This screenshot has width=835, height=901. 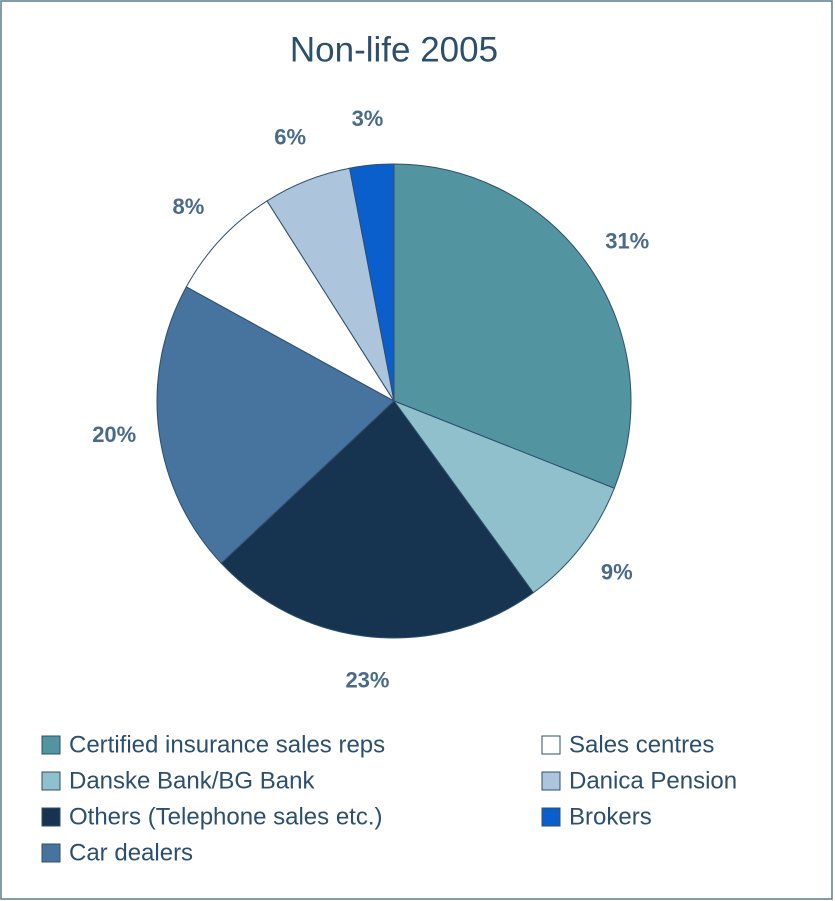 I want to click on legend-label: Danica Pension, so click(x=653, y=780).